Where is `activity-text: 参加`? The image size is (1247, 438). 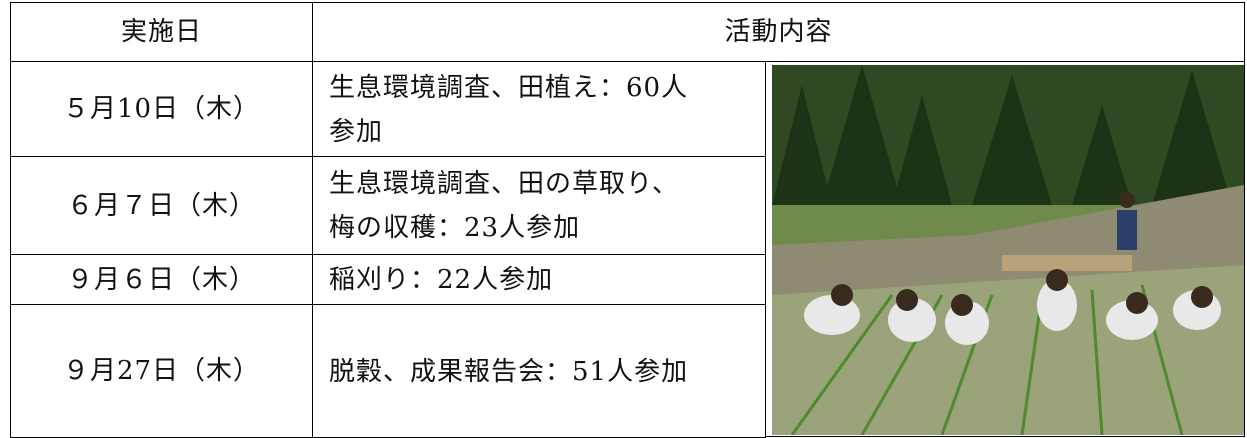 activity-text: 参加 is located at coordinates (356, 131).